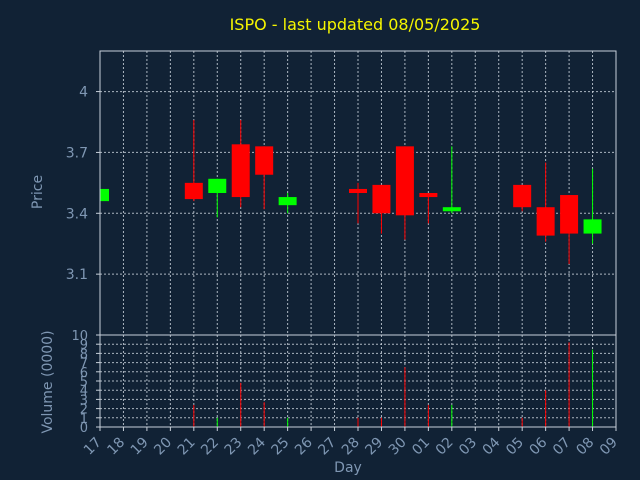  Describe the element at coordinates (515, 447) in the screenshot. I see `x-tick-label: 05` at that location.